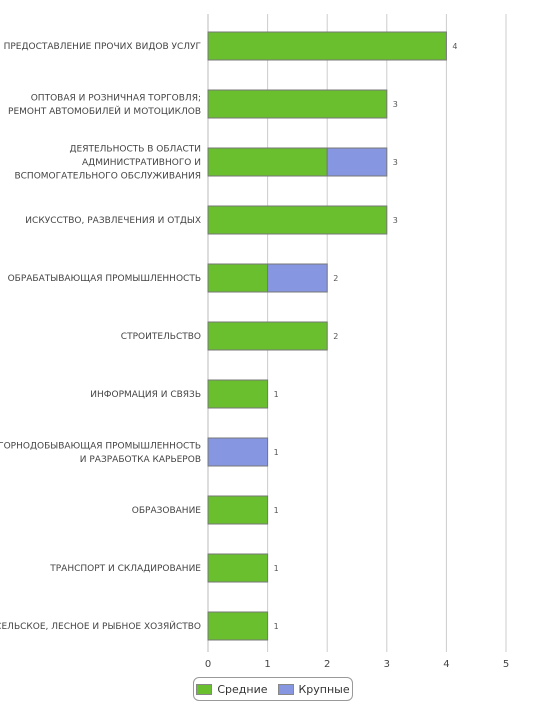  Describe the element at coordinates (454, 46) in the screenshot. I see `value-label-0: 4` at that location.